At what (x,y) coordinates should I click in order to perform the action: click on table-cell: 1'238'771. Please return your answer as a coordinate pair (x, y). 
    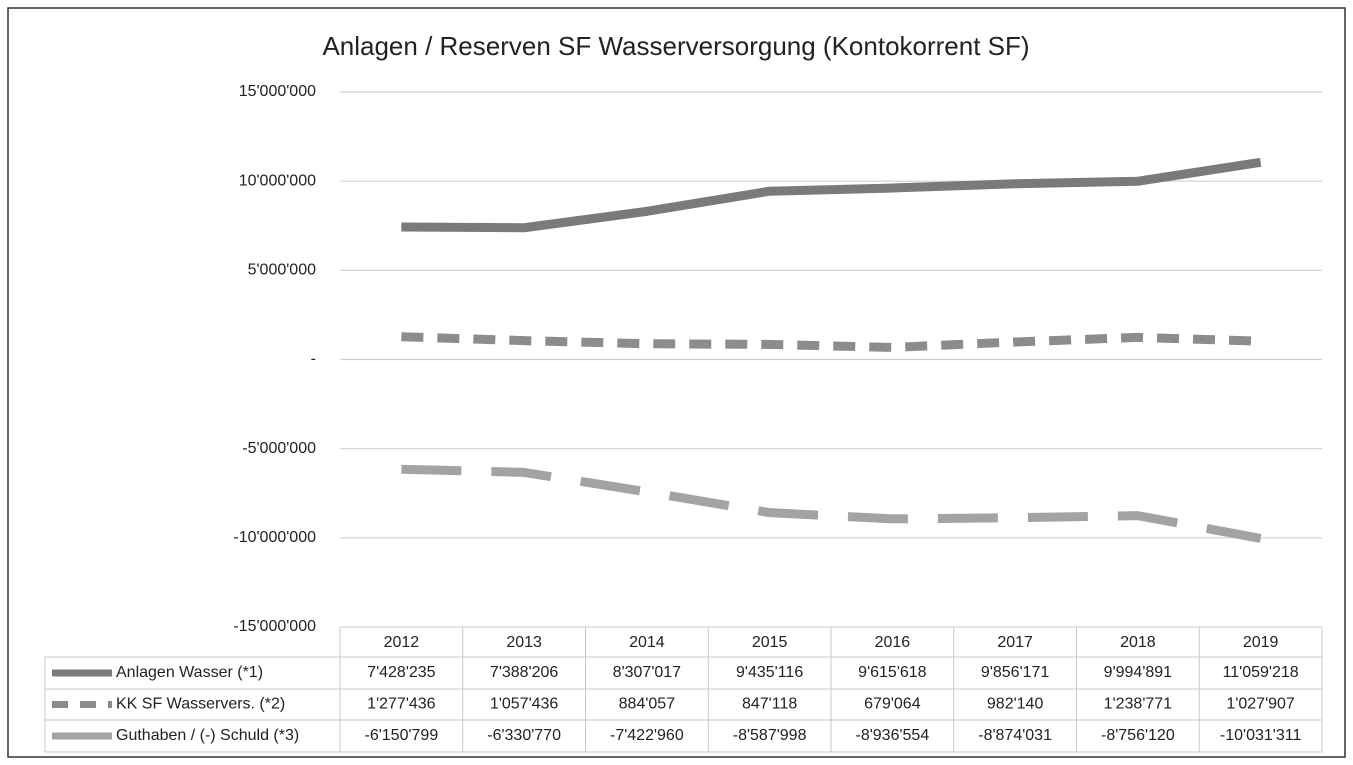
    Looking at the image, I should click on (1138, 704).